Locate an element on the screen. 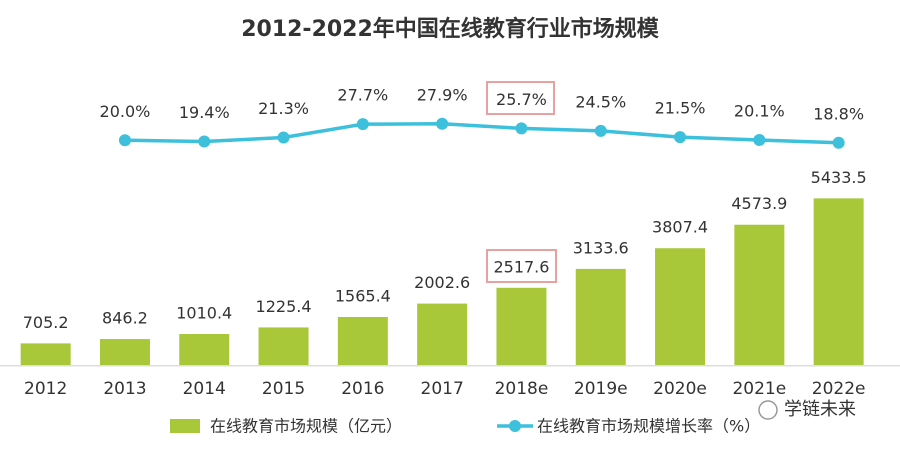 Image resolution: width=900 pixels, height=452 pixels. x-tick-label: 2014 is located at coordinates (204, 389).